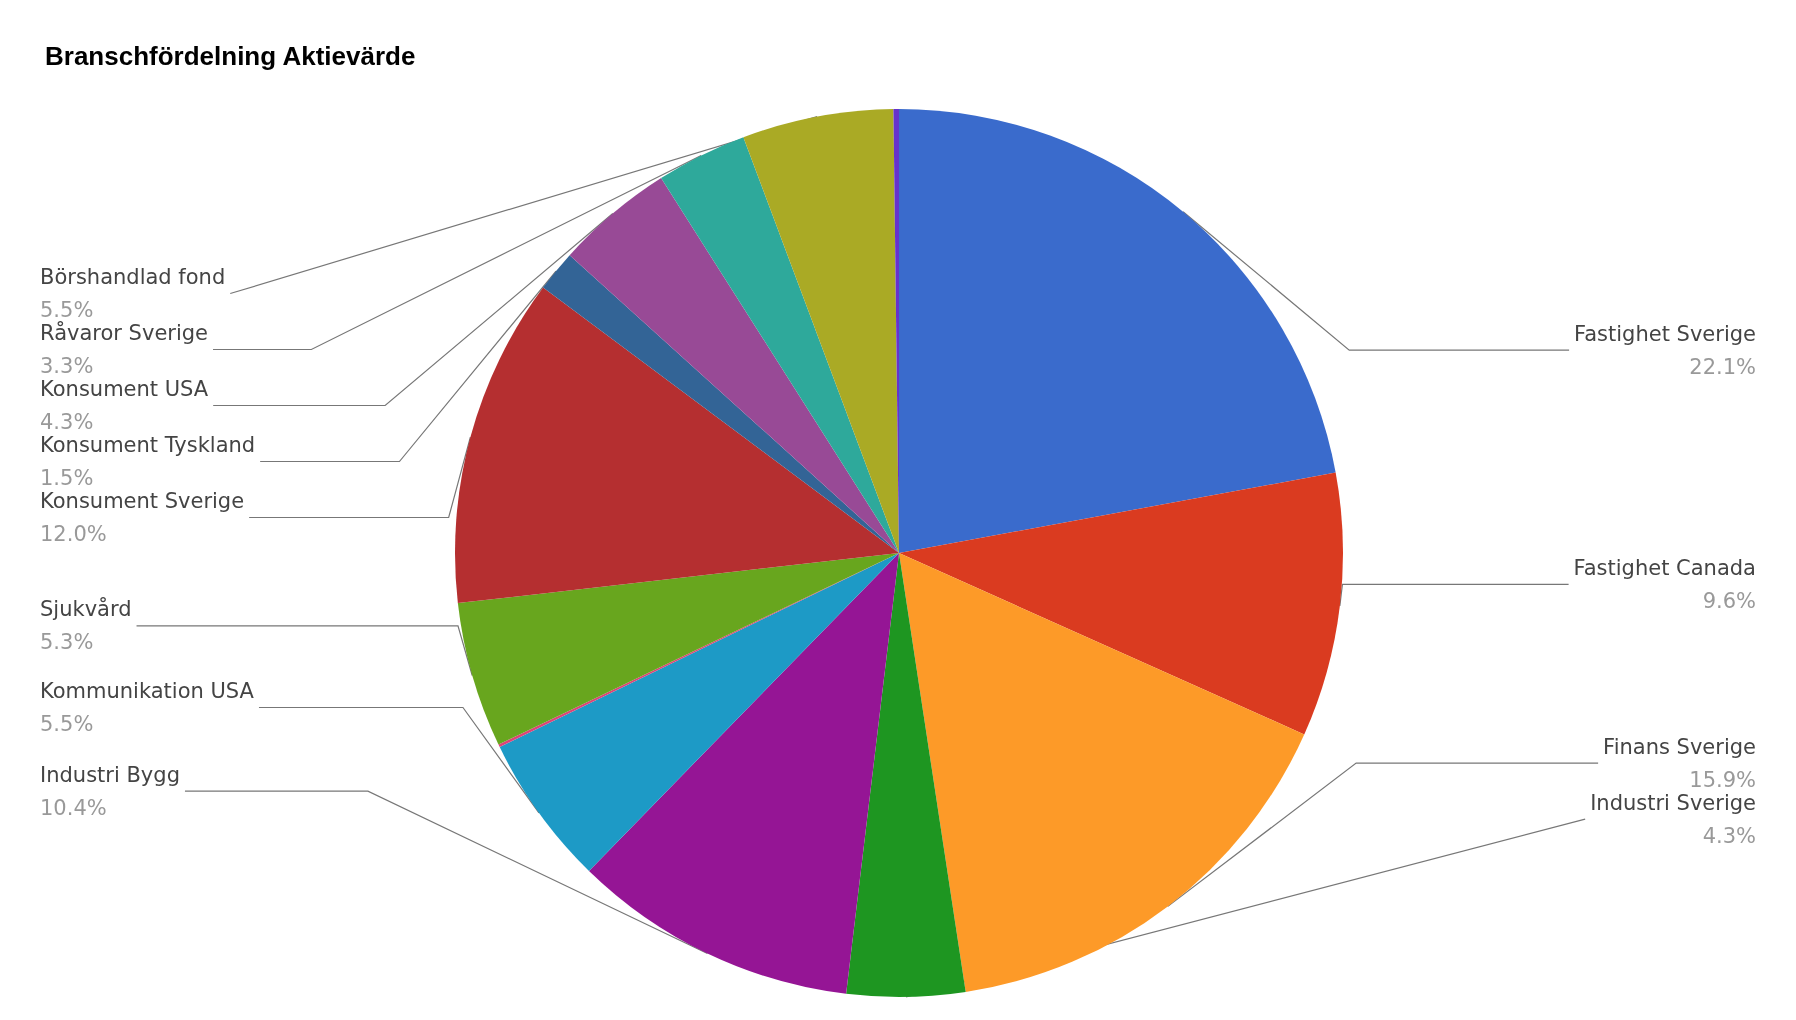  I want to click on slice-label: Konsument USA, so click(124, 389).